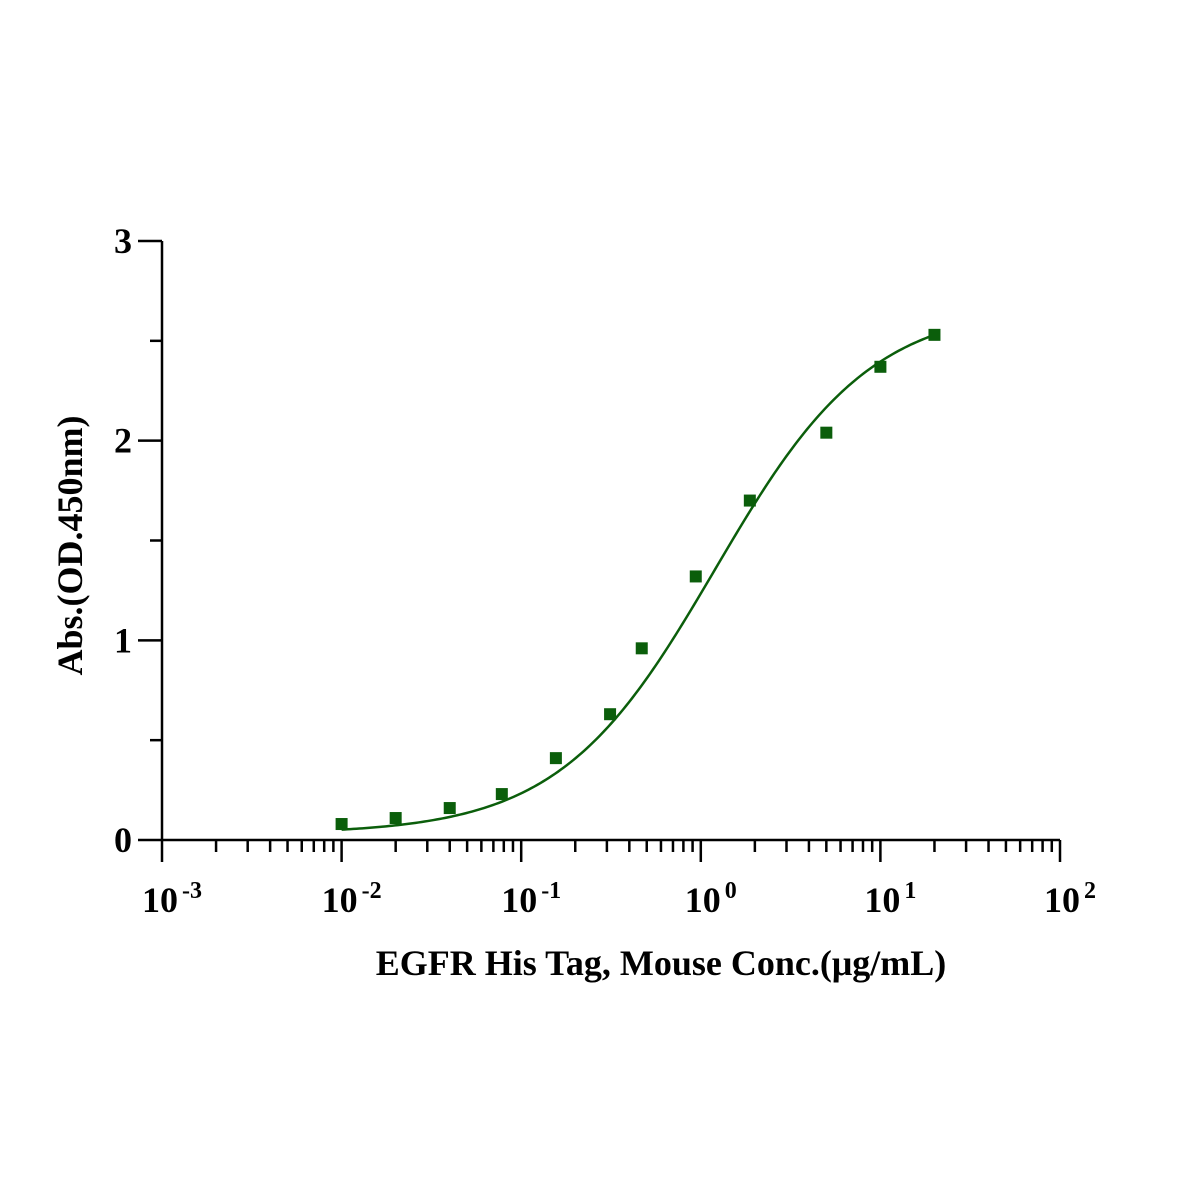 The height and width of the screenshot is (1187, 1187). What do you see at coordinates (531, 899) in the screenshot?
I see `x-tick-label: 10 -1` at bounding box center [531, 899].